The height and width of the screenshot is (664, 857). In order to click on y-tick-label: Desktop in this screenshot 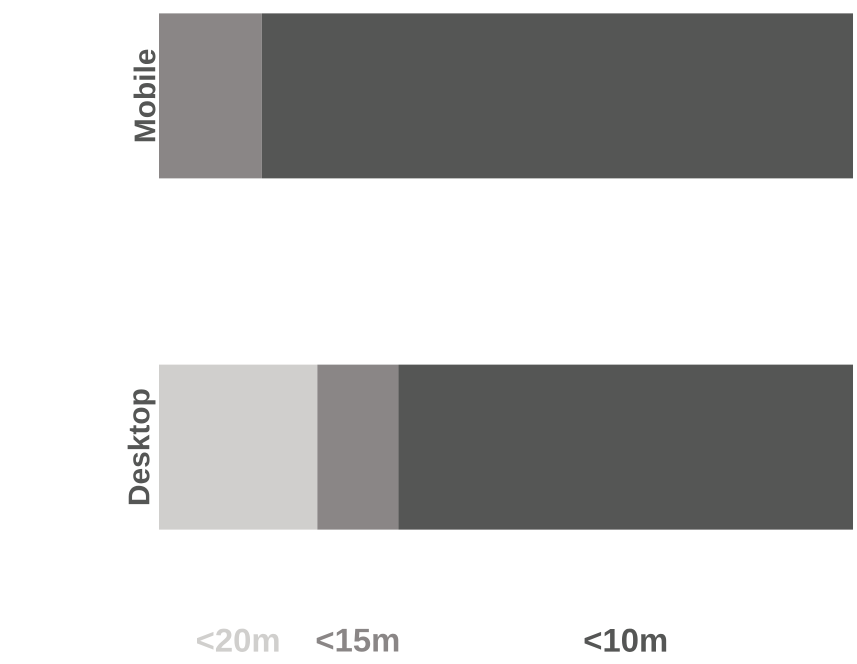, I will do `click(142, 446)`.